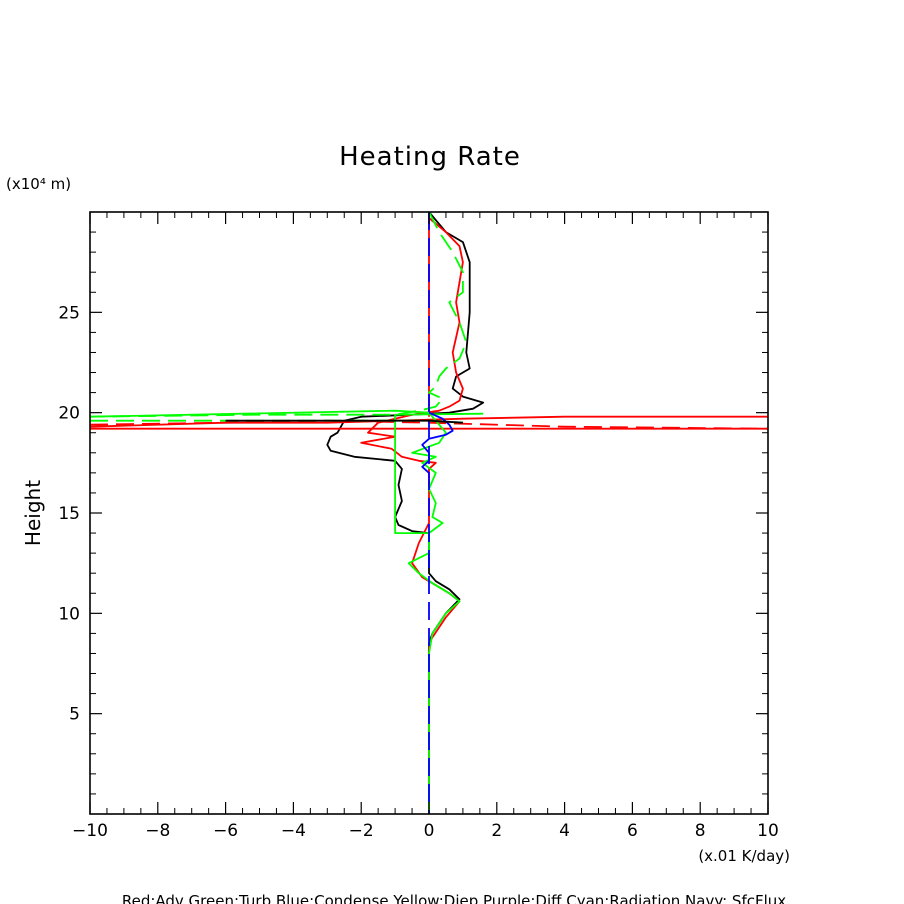  What do you see at coordinates (361, 831) in the screenshot?
I see `x-tick-label: −2` at bounding box center [361, 831].